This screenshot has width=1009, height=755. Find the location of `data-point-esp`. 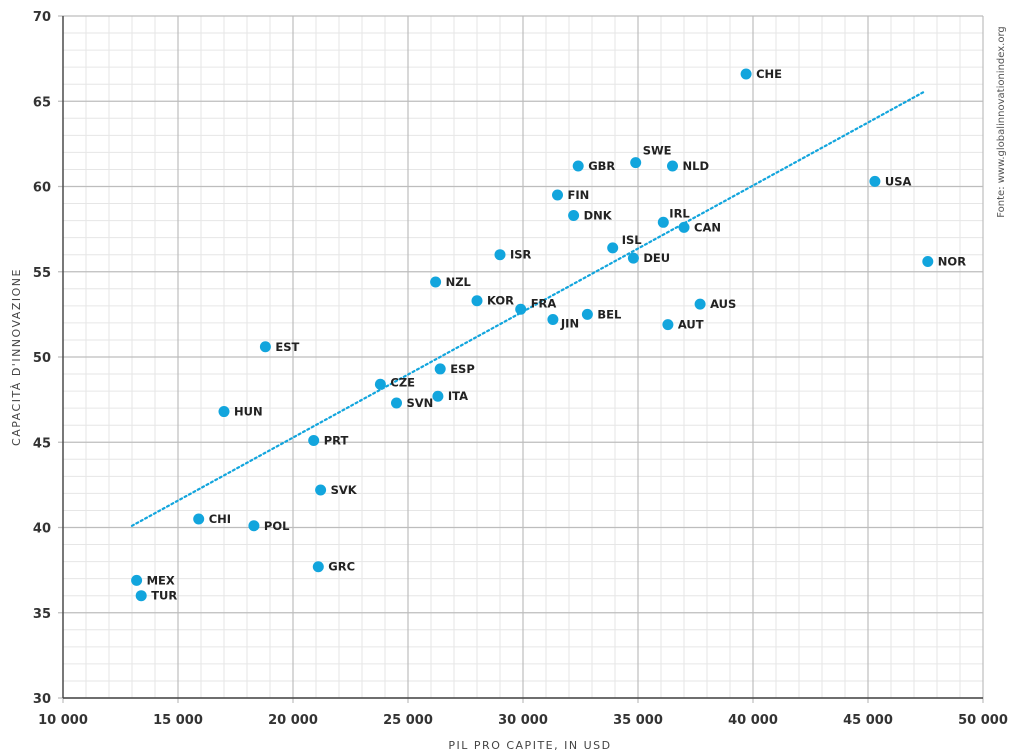

data-point-esp is located at coordinates (440, 369).